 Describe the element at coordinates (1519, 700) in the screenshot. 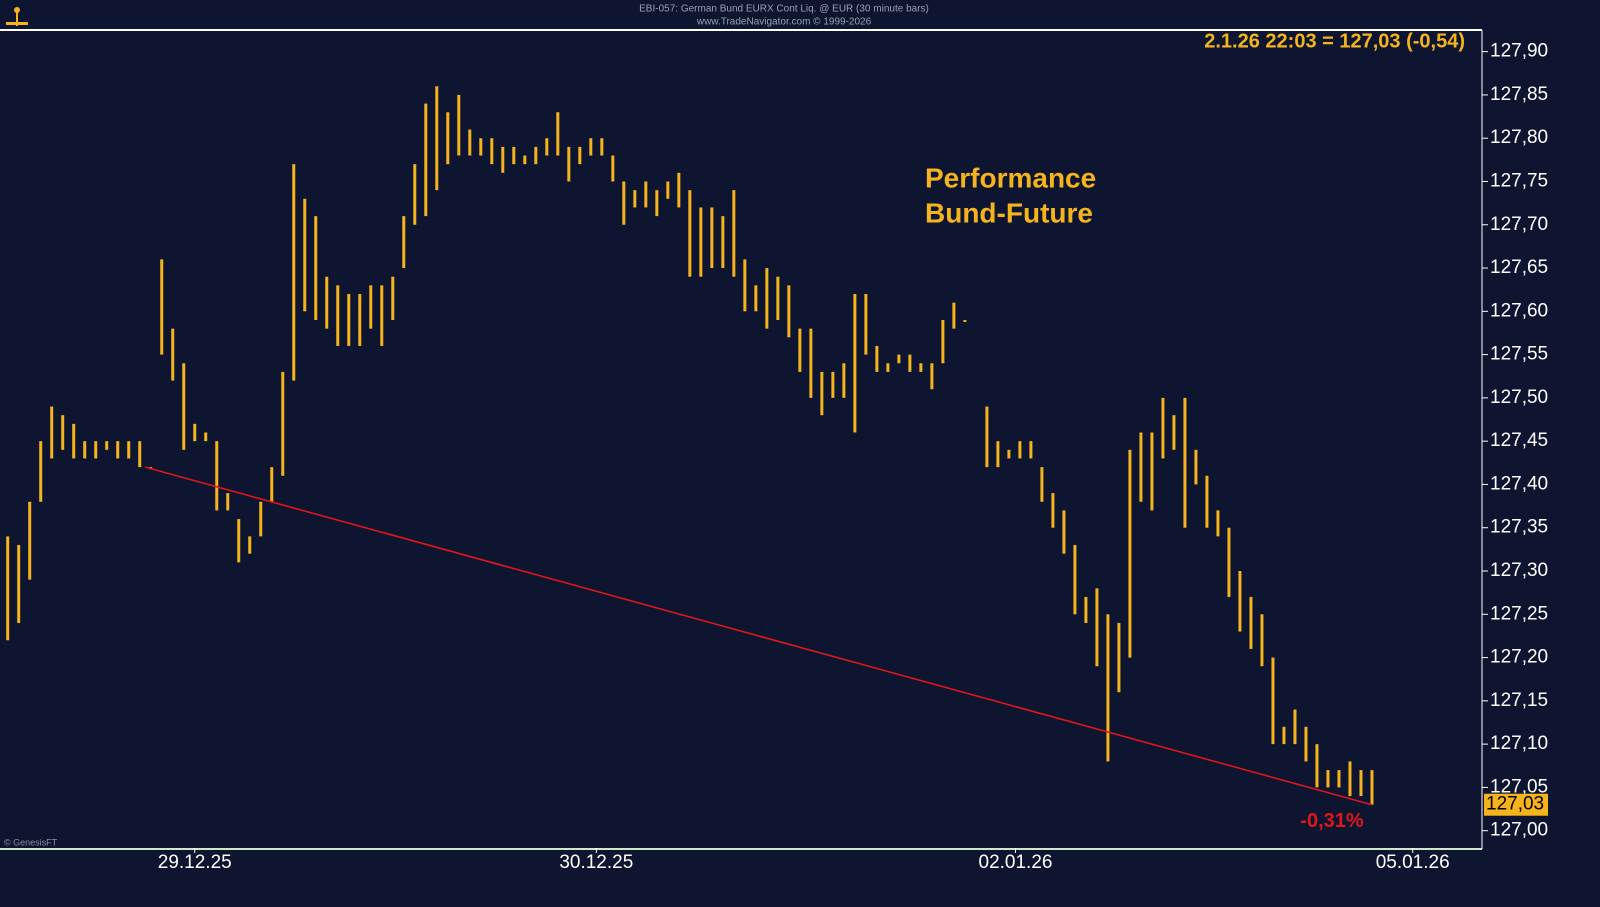

I see `y-tick-label: 127,15` at that location.